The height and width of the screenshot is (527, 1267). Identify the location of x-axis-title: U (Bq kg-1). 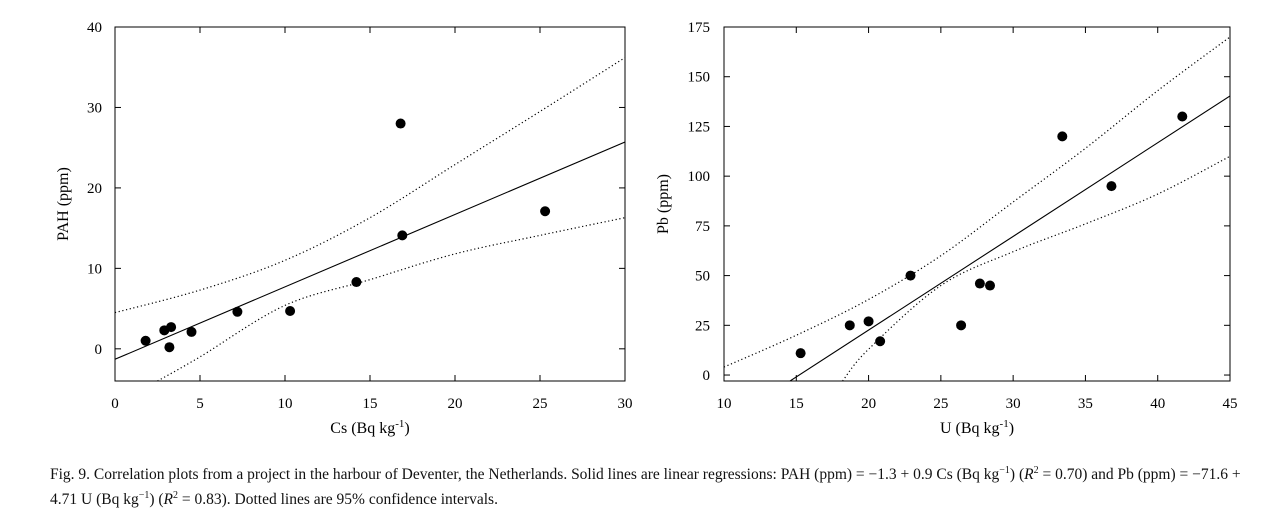
(977, 427).